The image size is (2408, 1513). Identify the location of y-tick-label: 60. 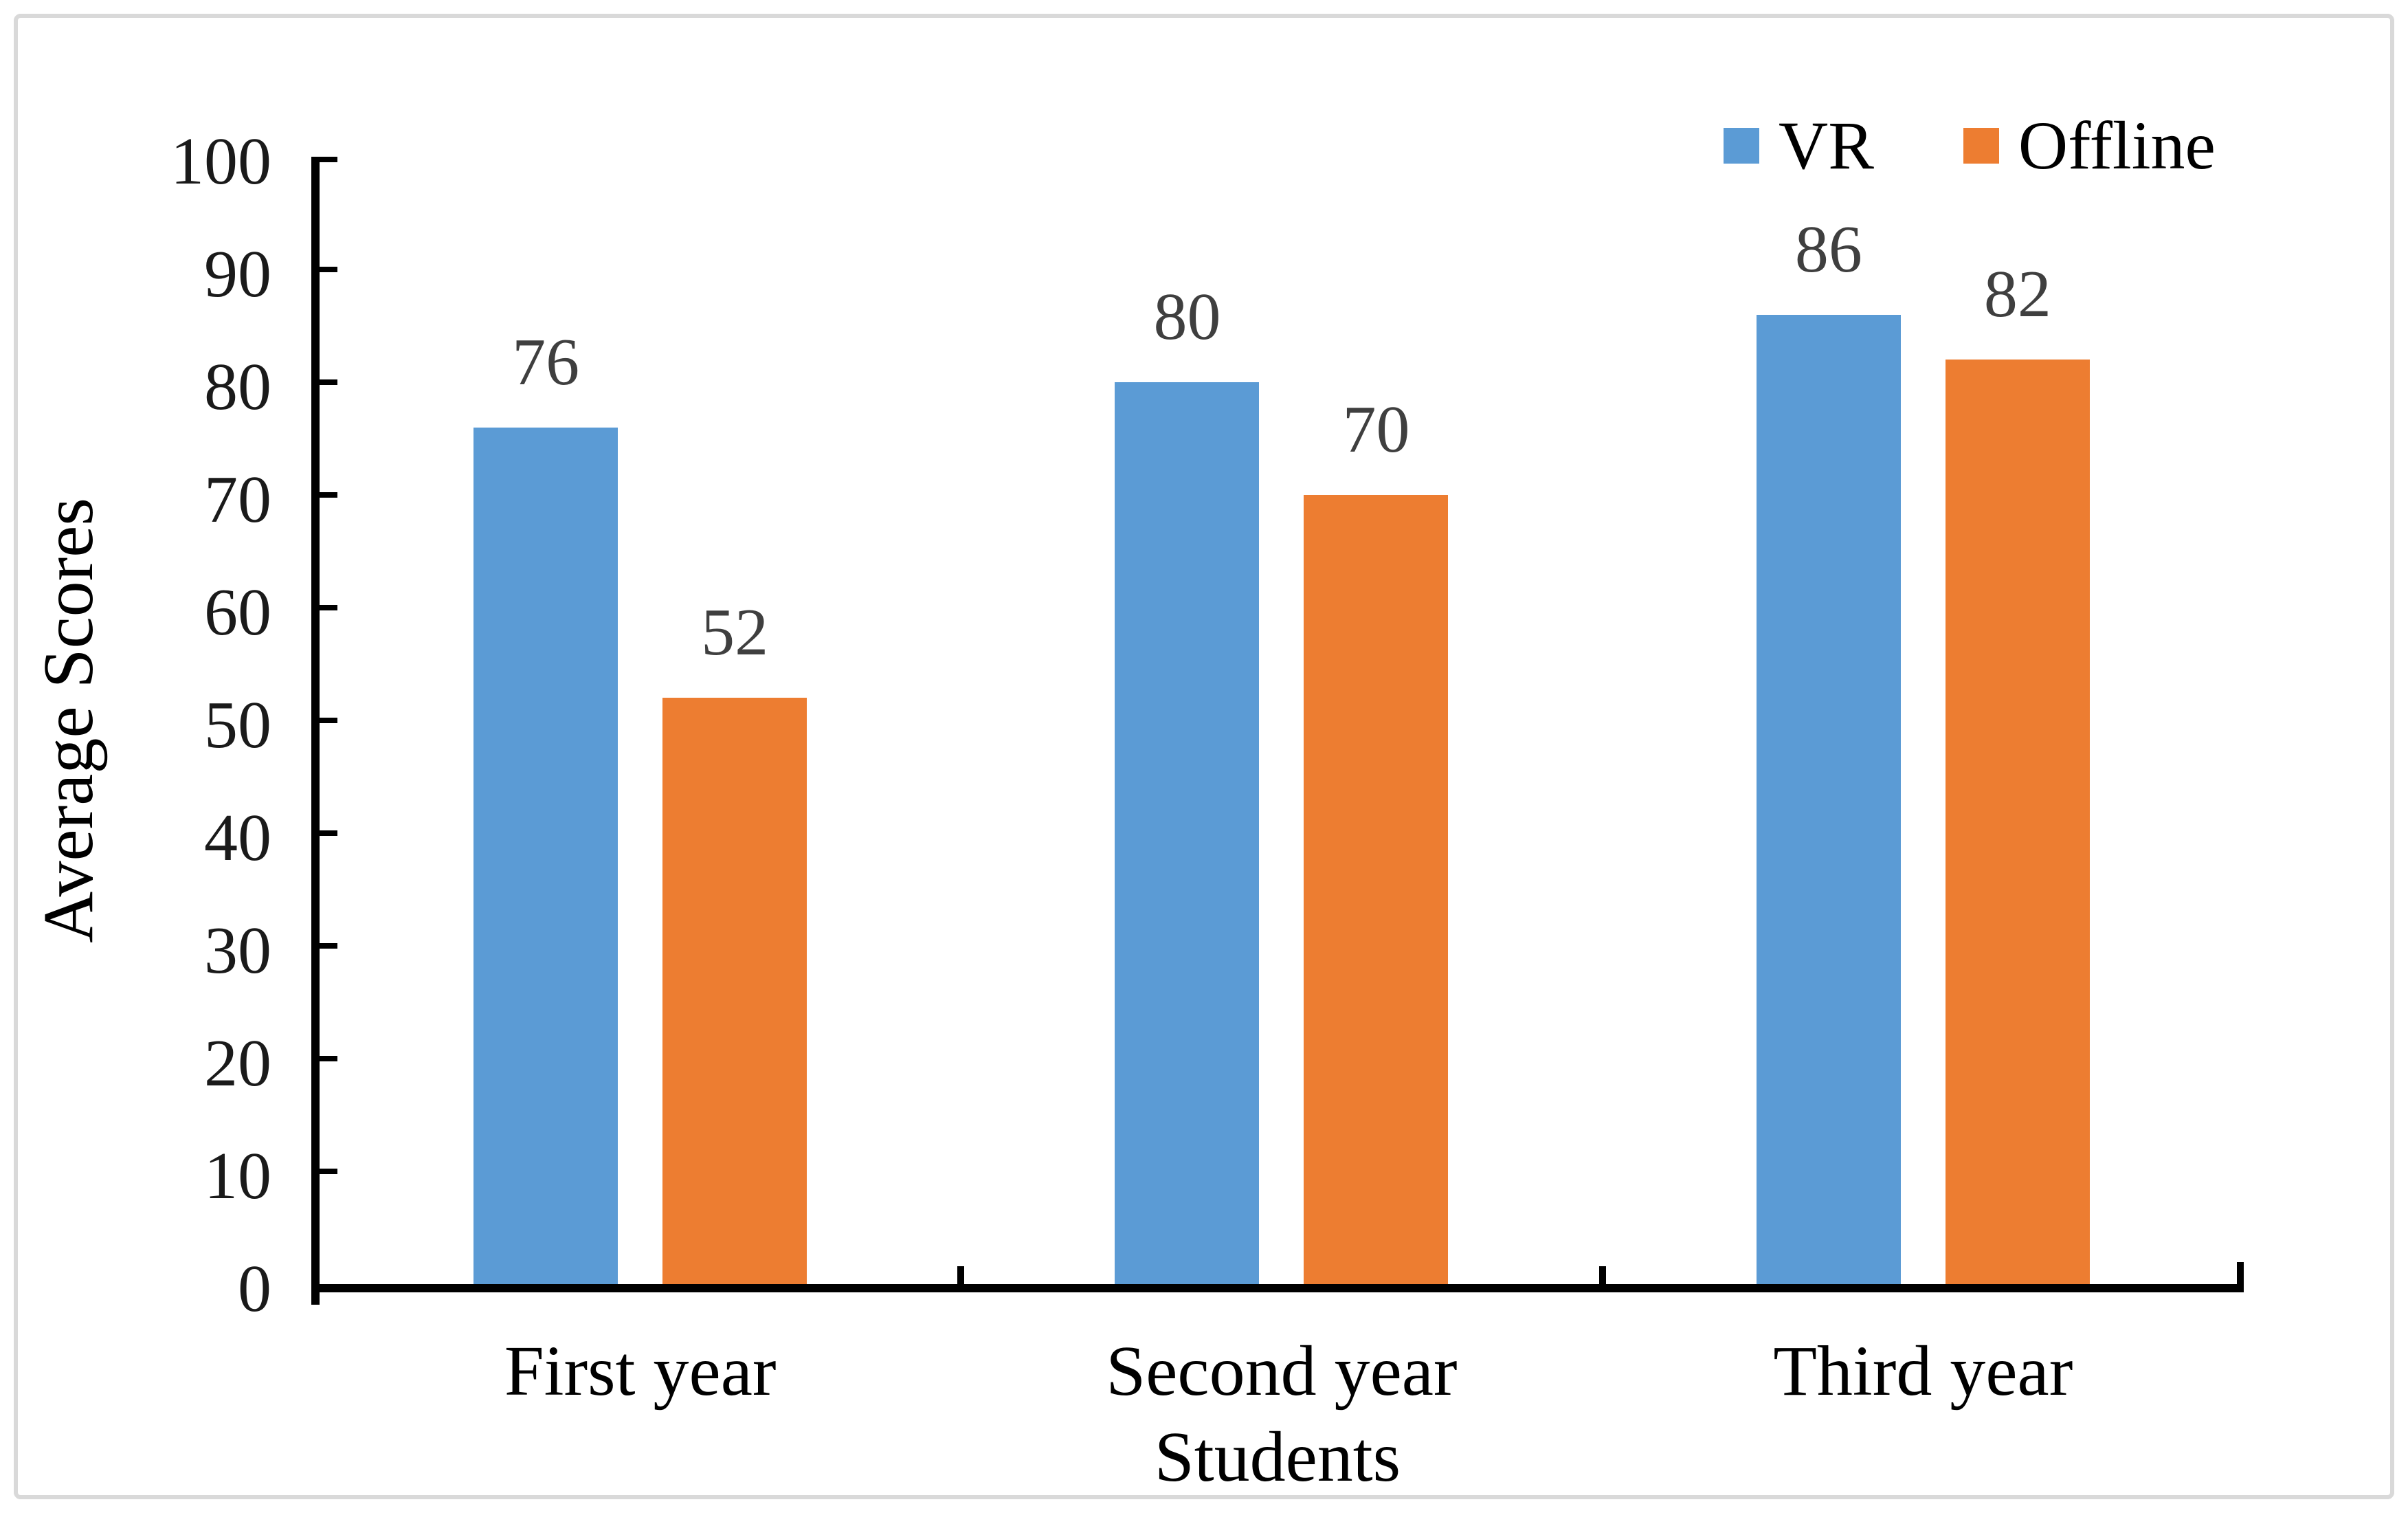
(237, 612).